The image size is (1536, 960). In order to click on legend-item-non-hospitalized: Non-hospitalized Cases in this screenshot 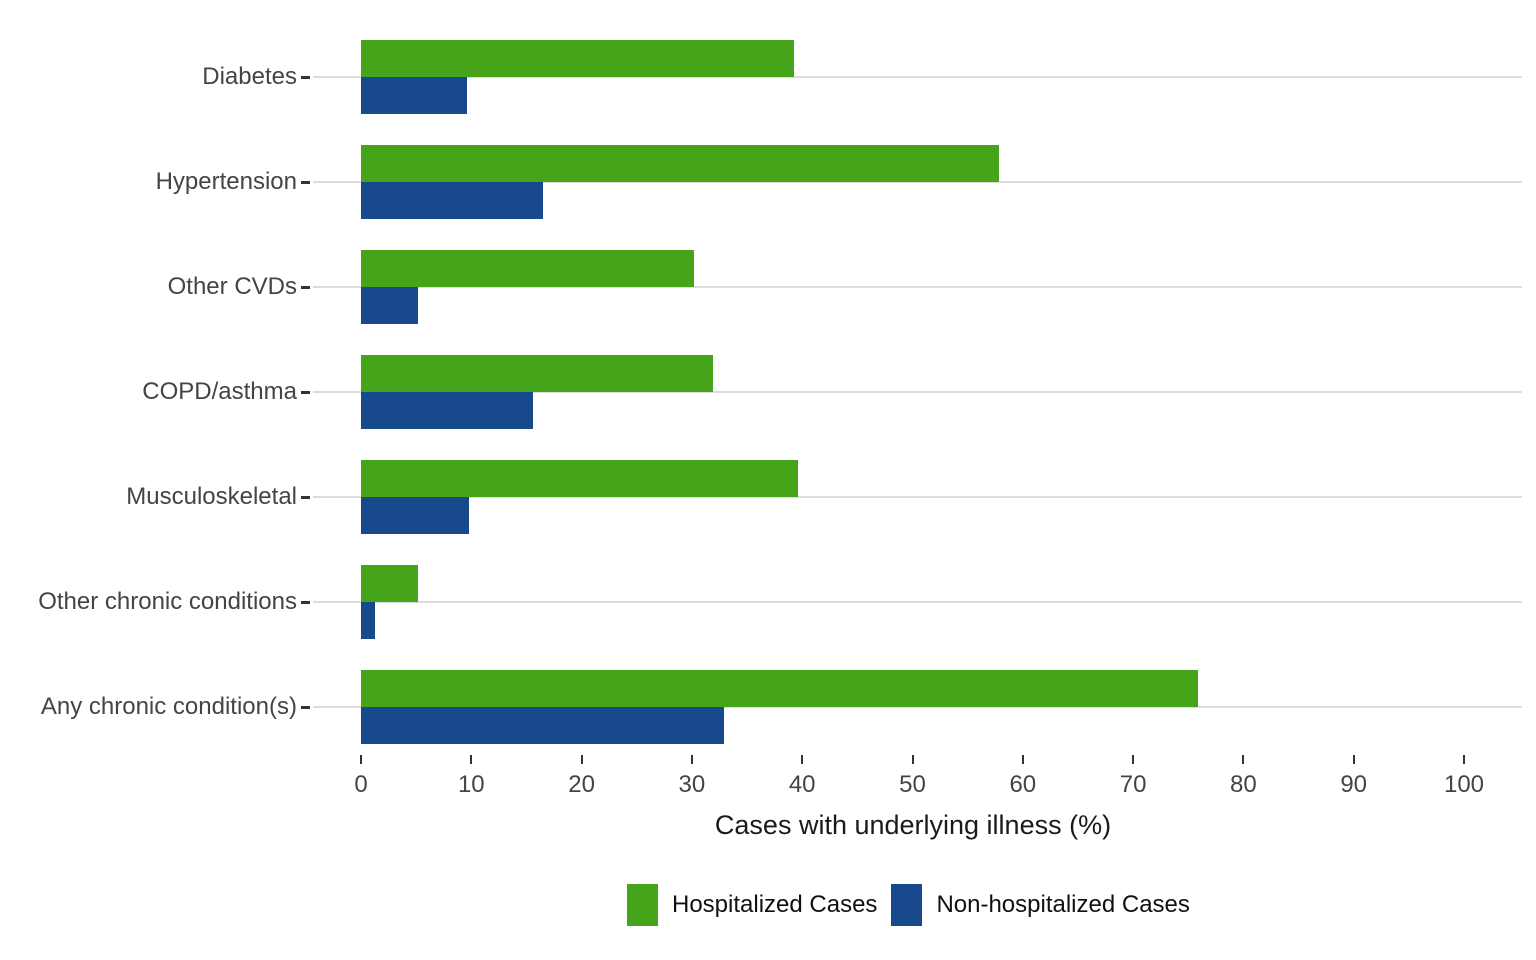, I will do `click(1040, 905)`.